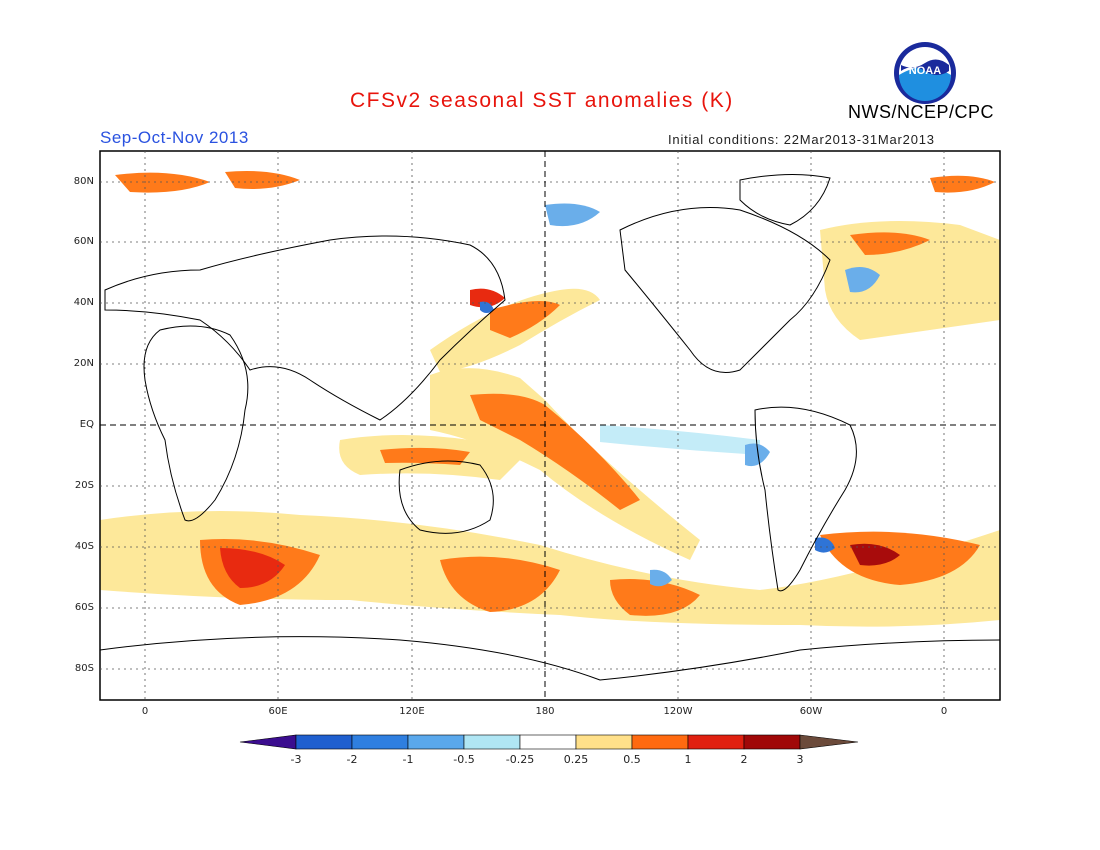 The image size is (1100, 850). I want to click on colorbar-label: -0.25, so click(520, 759).